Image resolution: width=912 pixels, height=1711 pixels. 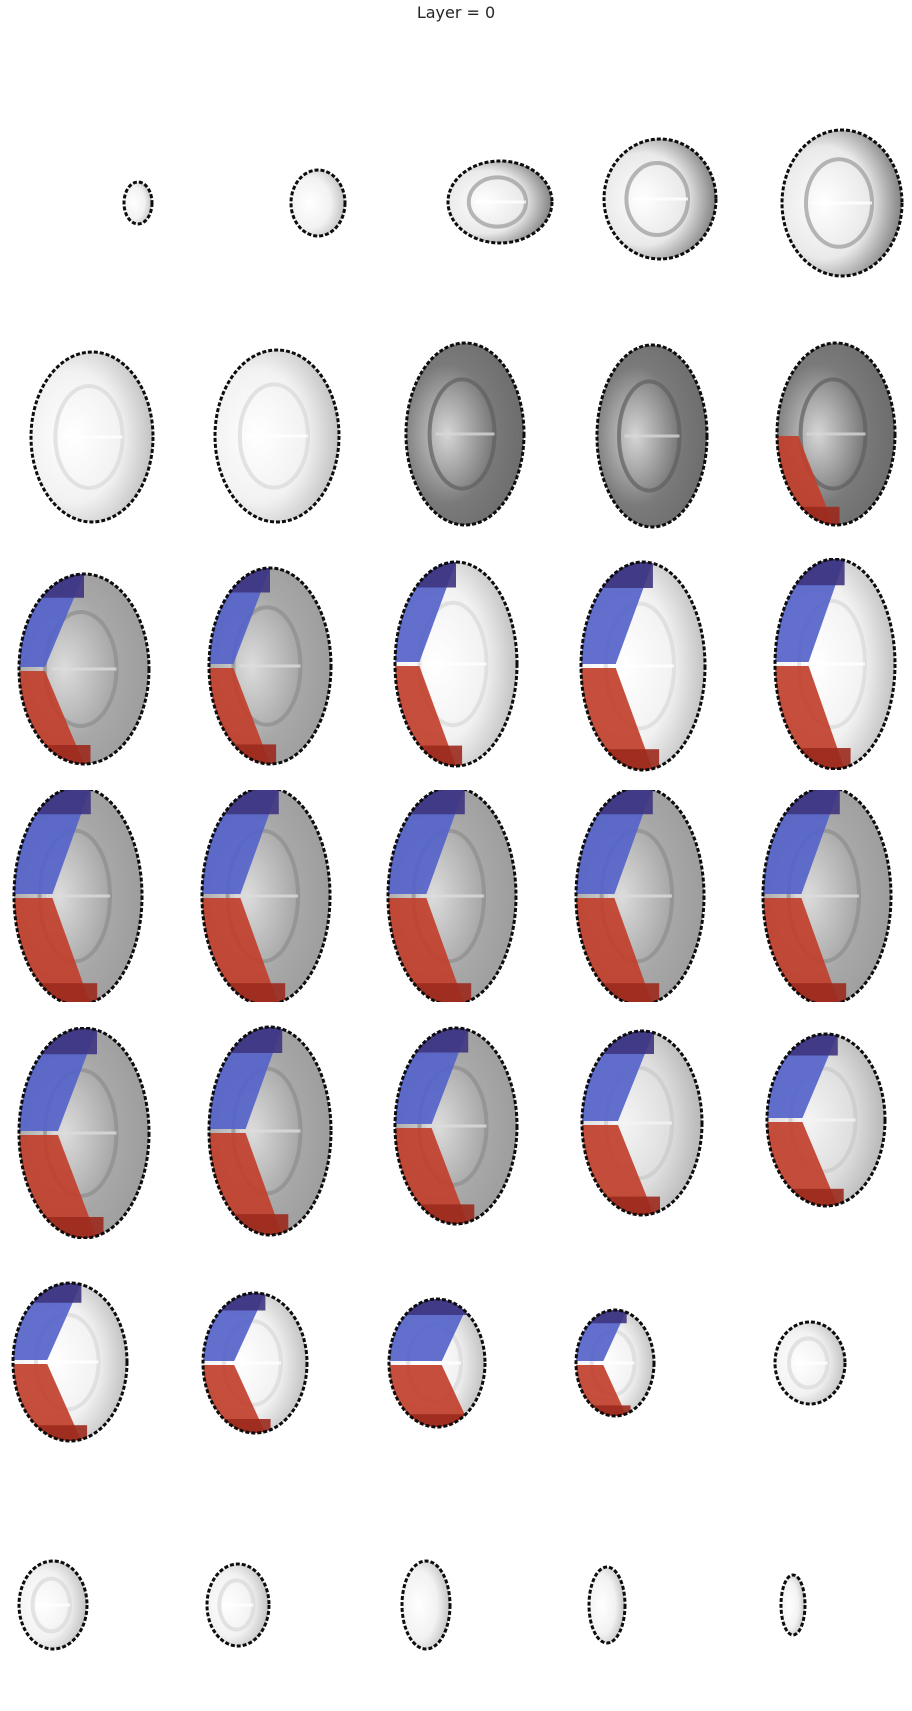 What do you see at coordinates (456, 12) in the screenshot?
I see `figure-title: Layer = 0` at bounding box center [456, 12].